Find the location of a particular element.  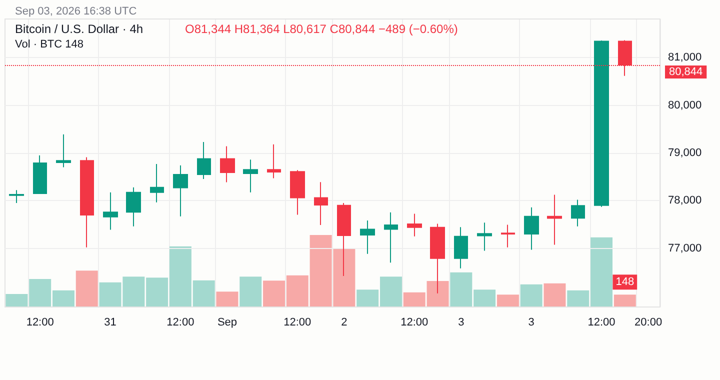

x-tick-label: 31 is located at coordinates (110, 322).